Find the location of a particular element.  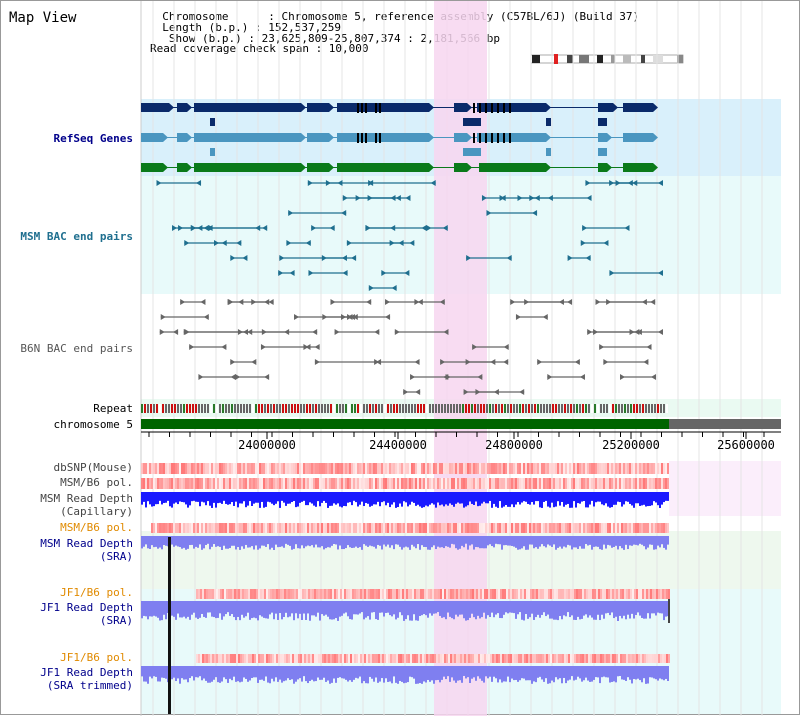

chromosome-ideogram is located at coordinates (607, 59).